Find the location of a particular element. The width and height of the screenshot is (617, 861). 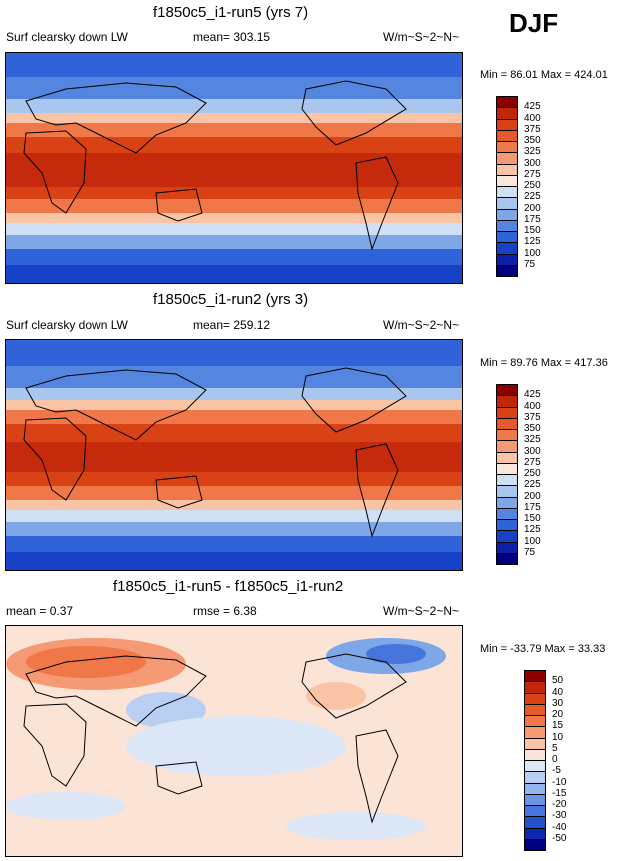

panel2-units: W/m~S~2~N~ is located at coordinates (421, 325).